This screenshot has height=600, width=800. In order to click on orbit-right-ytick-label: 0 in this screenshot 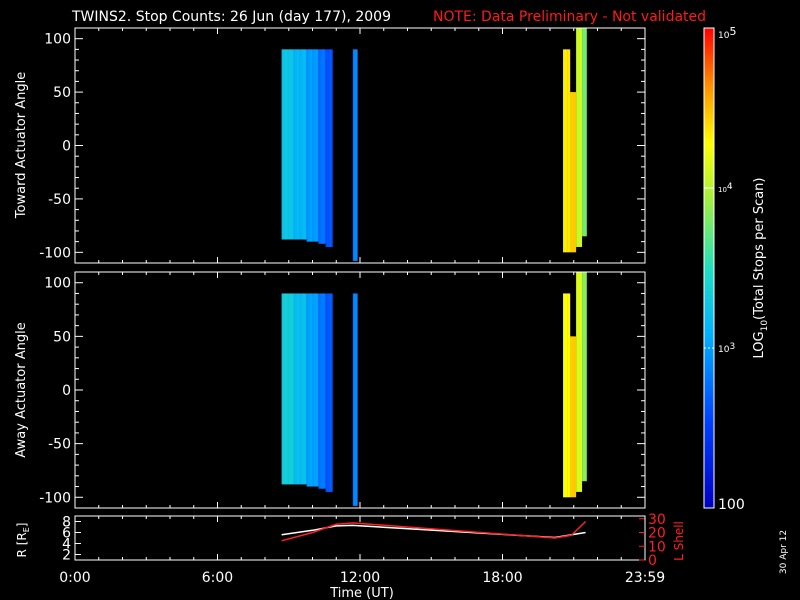, I will do `click(652, 561)`.